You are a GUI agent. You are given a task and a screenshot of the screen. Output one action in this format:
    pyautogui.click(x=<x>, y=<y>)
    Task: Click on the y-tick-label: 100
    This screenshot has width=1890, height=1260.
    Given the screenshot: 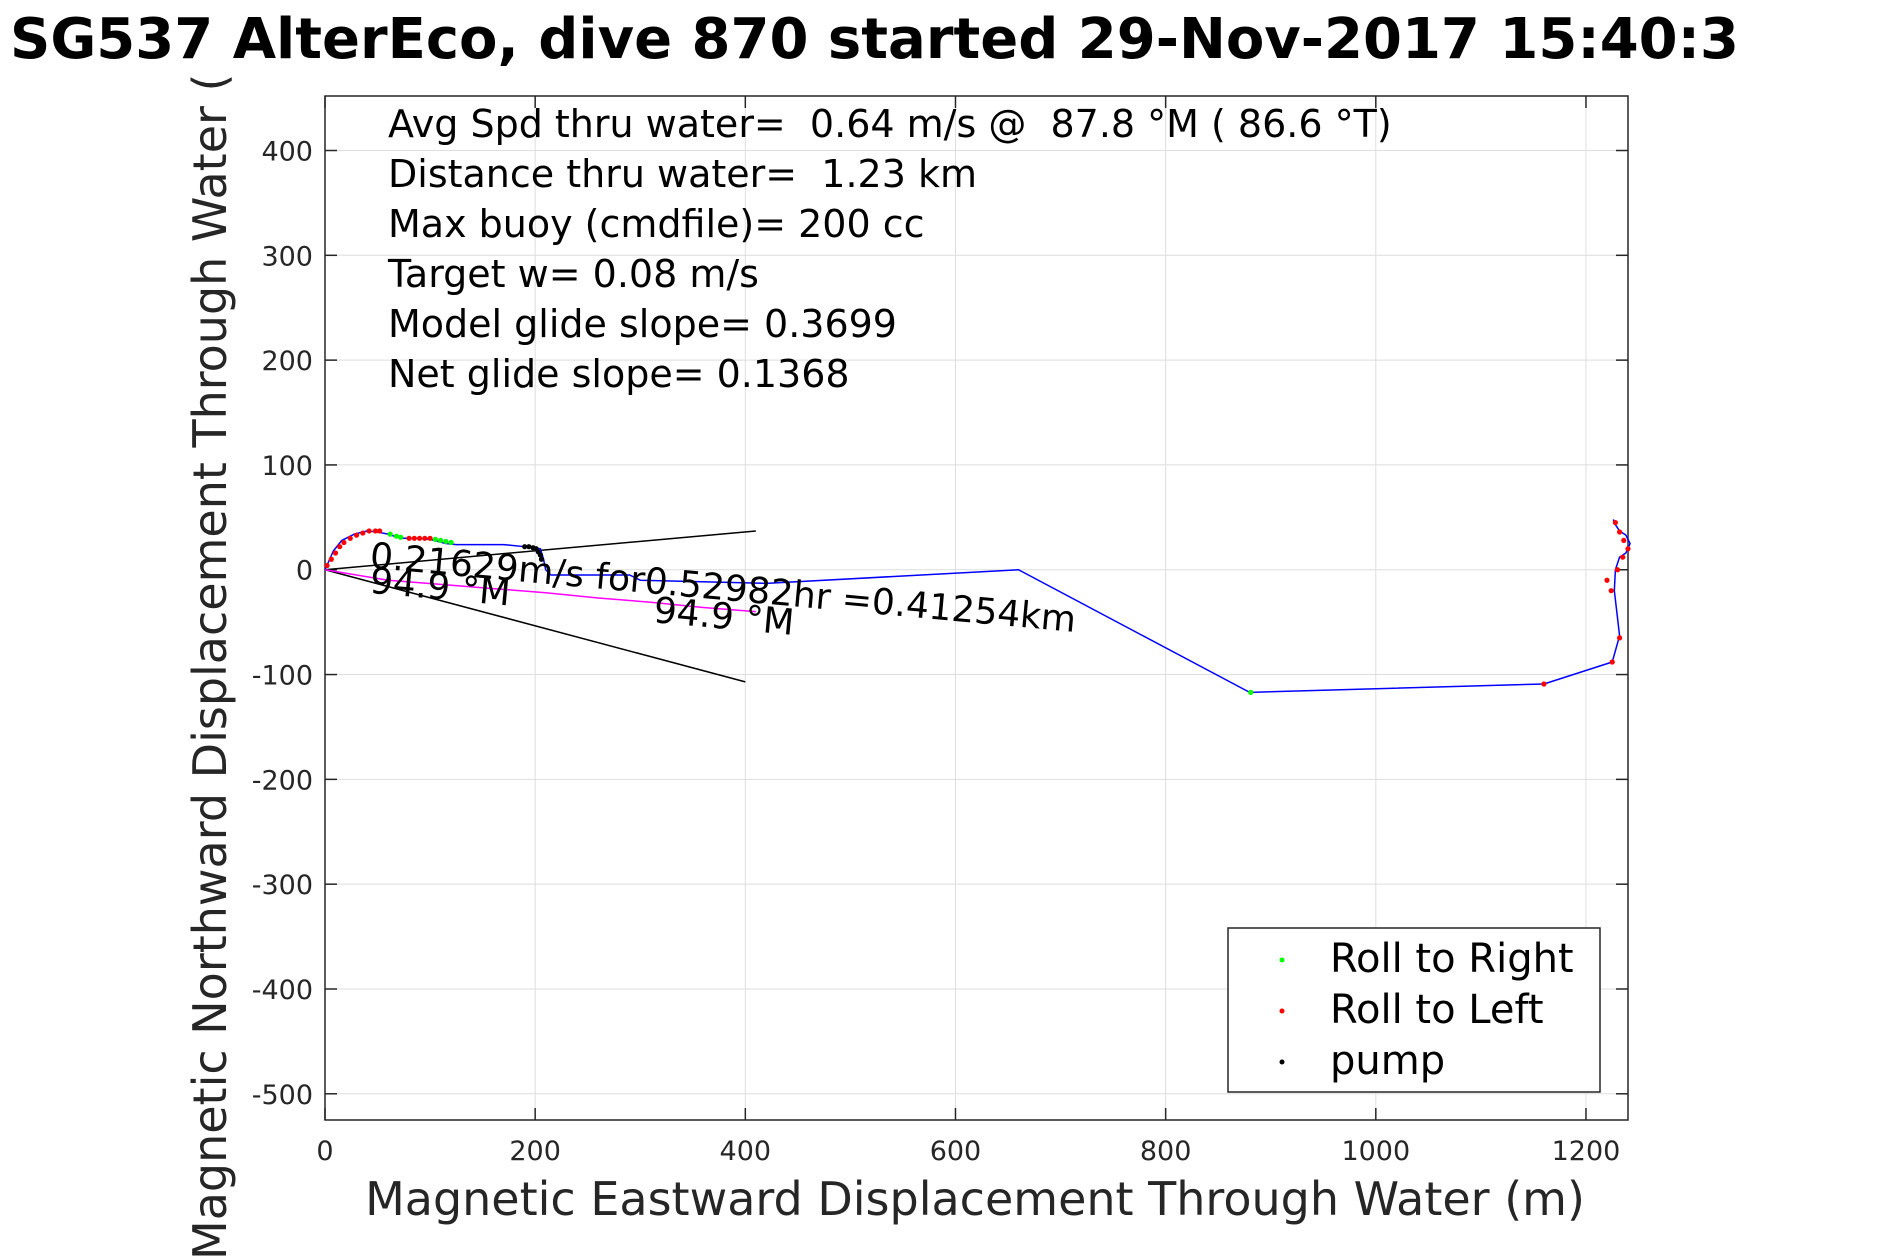 What is the action you would take?
    pyautogui.click(x=287, y=466)
    